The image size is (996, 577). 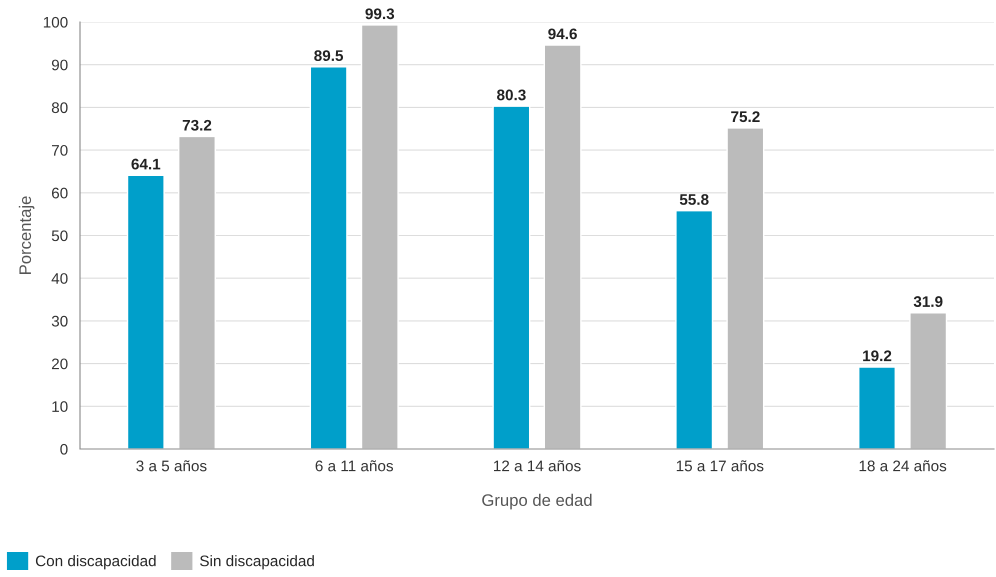 What do you see at coordinates (511, 95) in the screenshot?
I see `data-label: 80.3` at bounding box center [511, 95].